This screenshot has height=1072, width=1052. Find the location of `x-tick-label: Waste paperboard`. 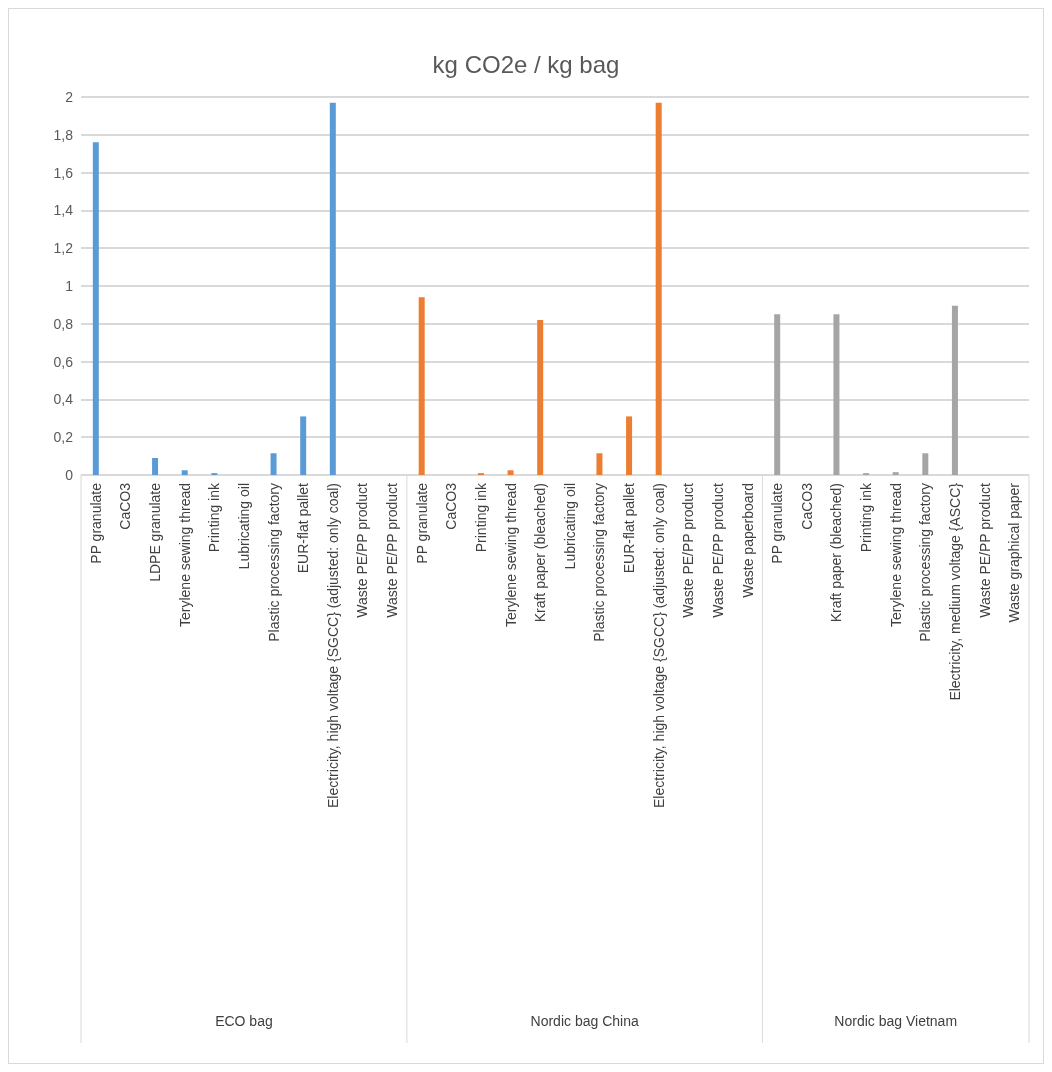

x-tick-label: Waste paperboard is located at coordinates (747, 540).